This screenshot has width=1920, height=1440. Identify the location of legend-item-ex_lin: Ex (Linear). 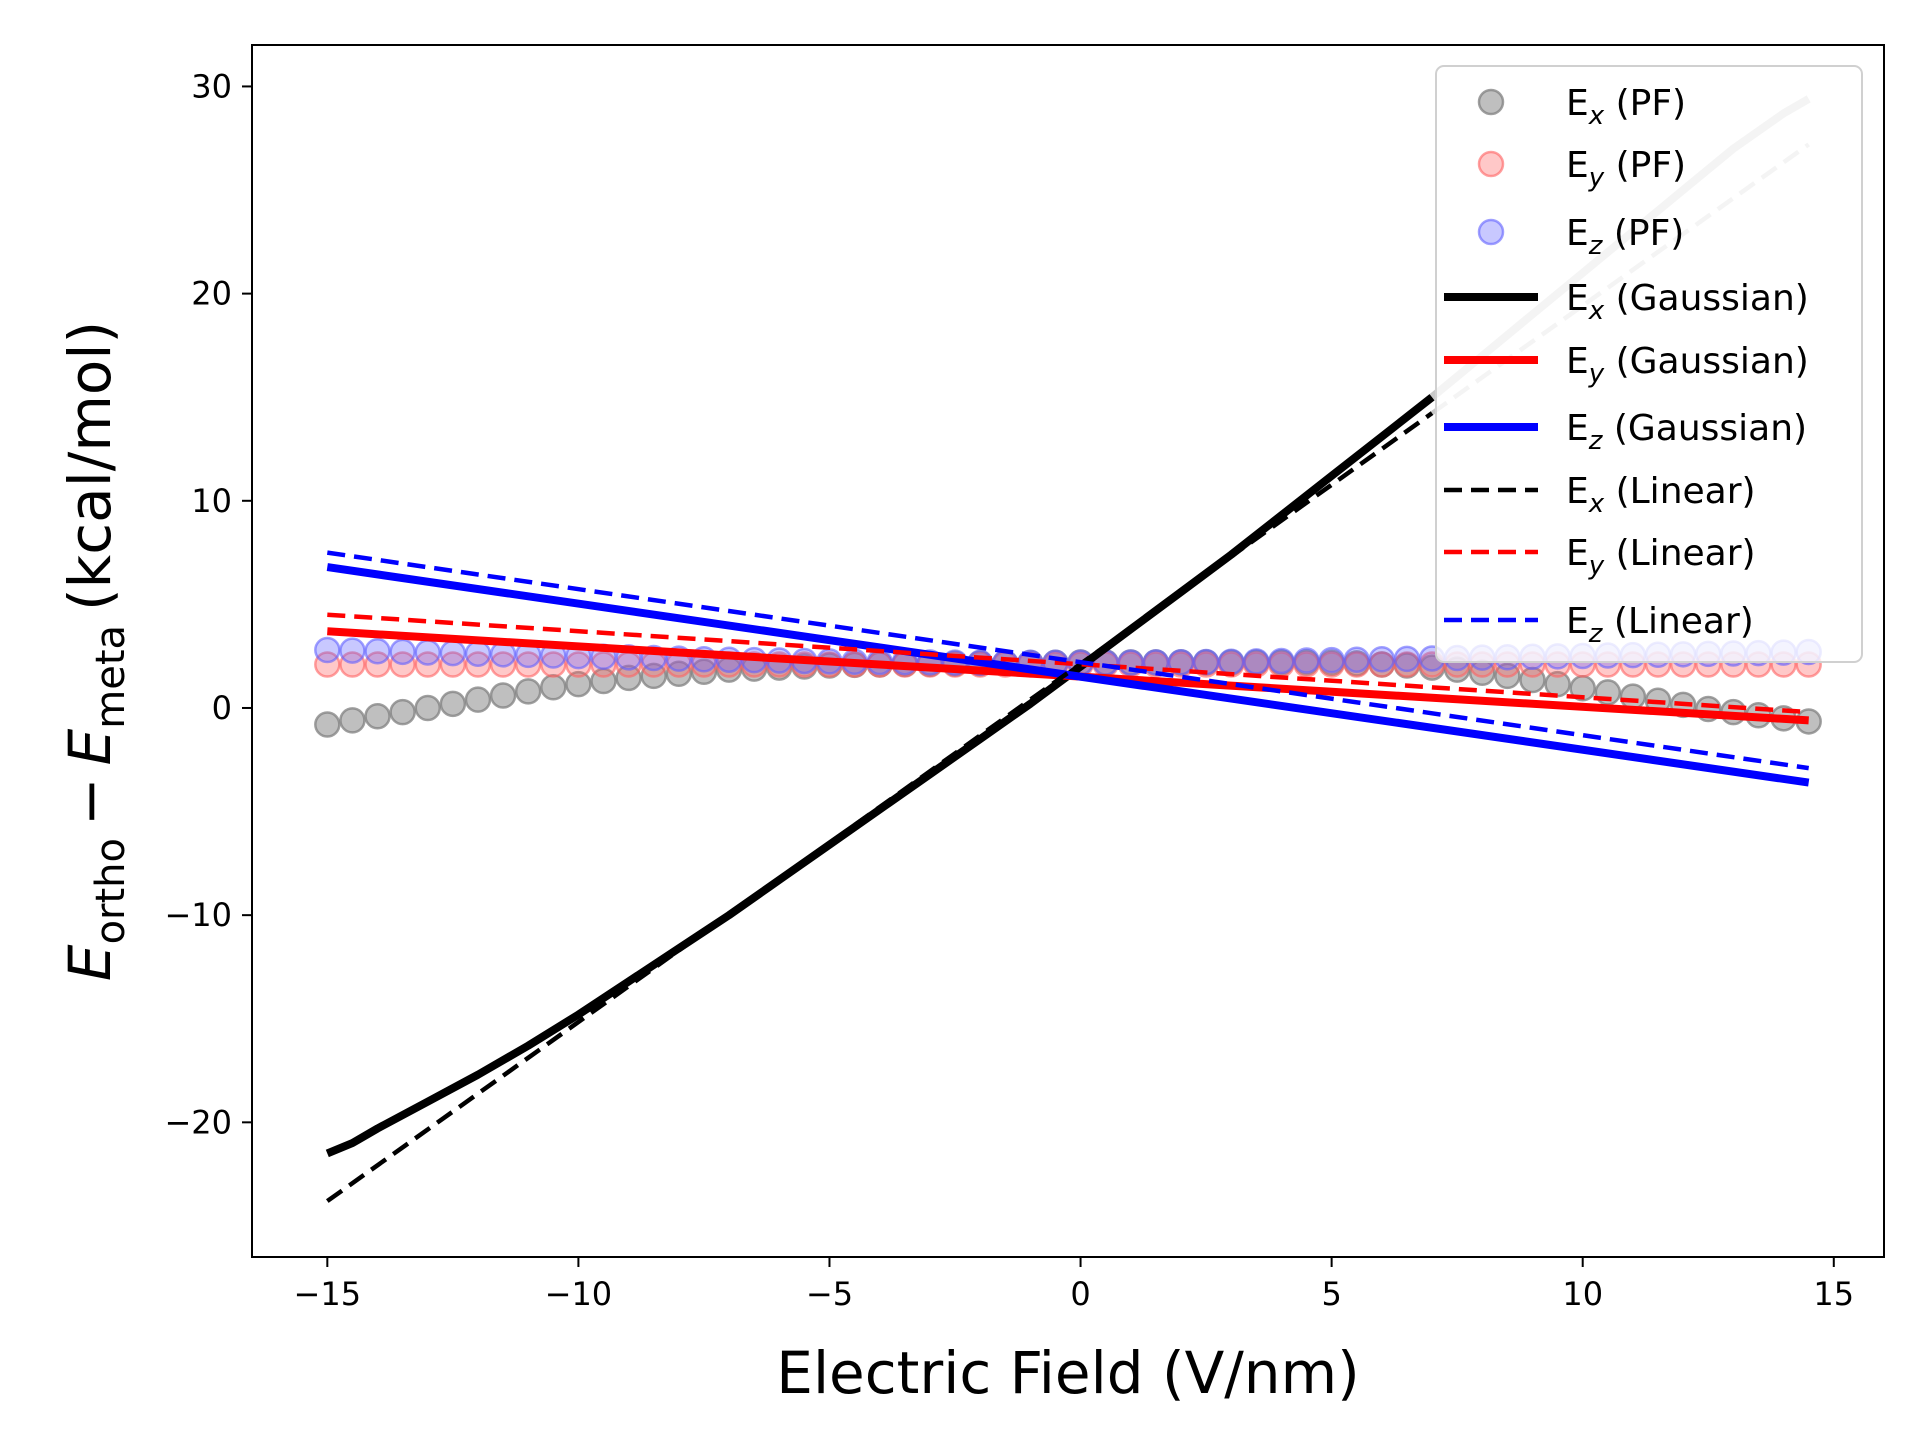
(1600, 495).